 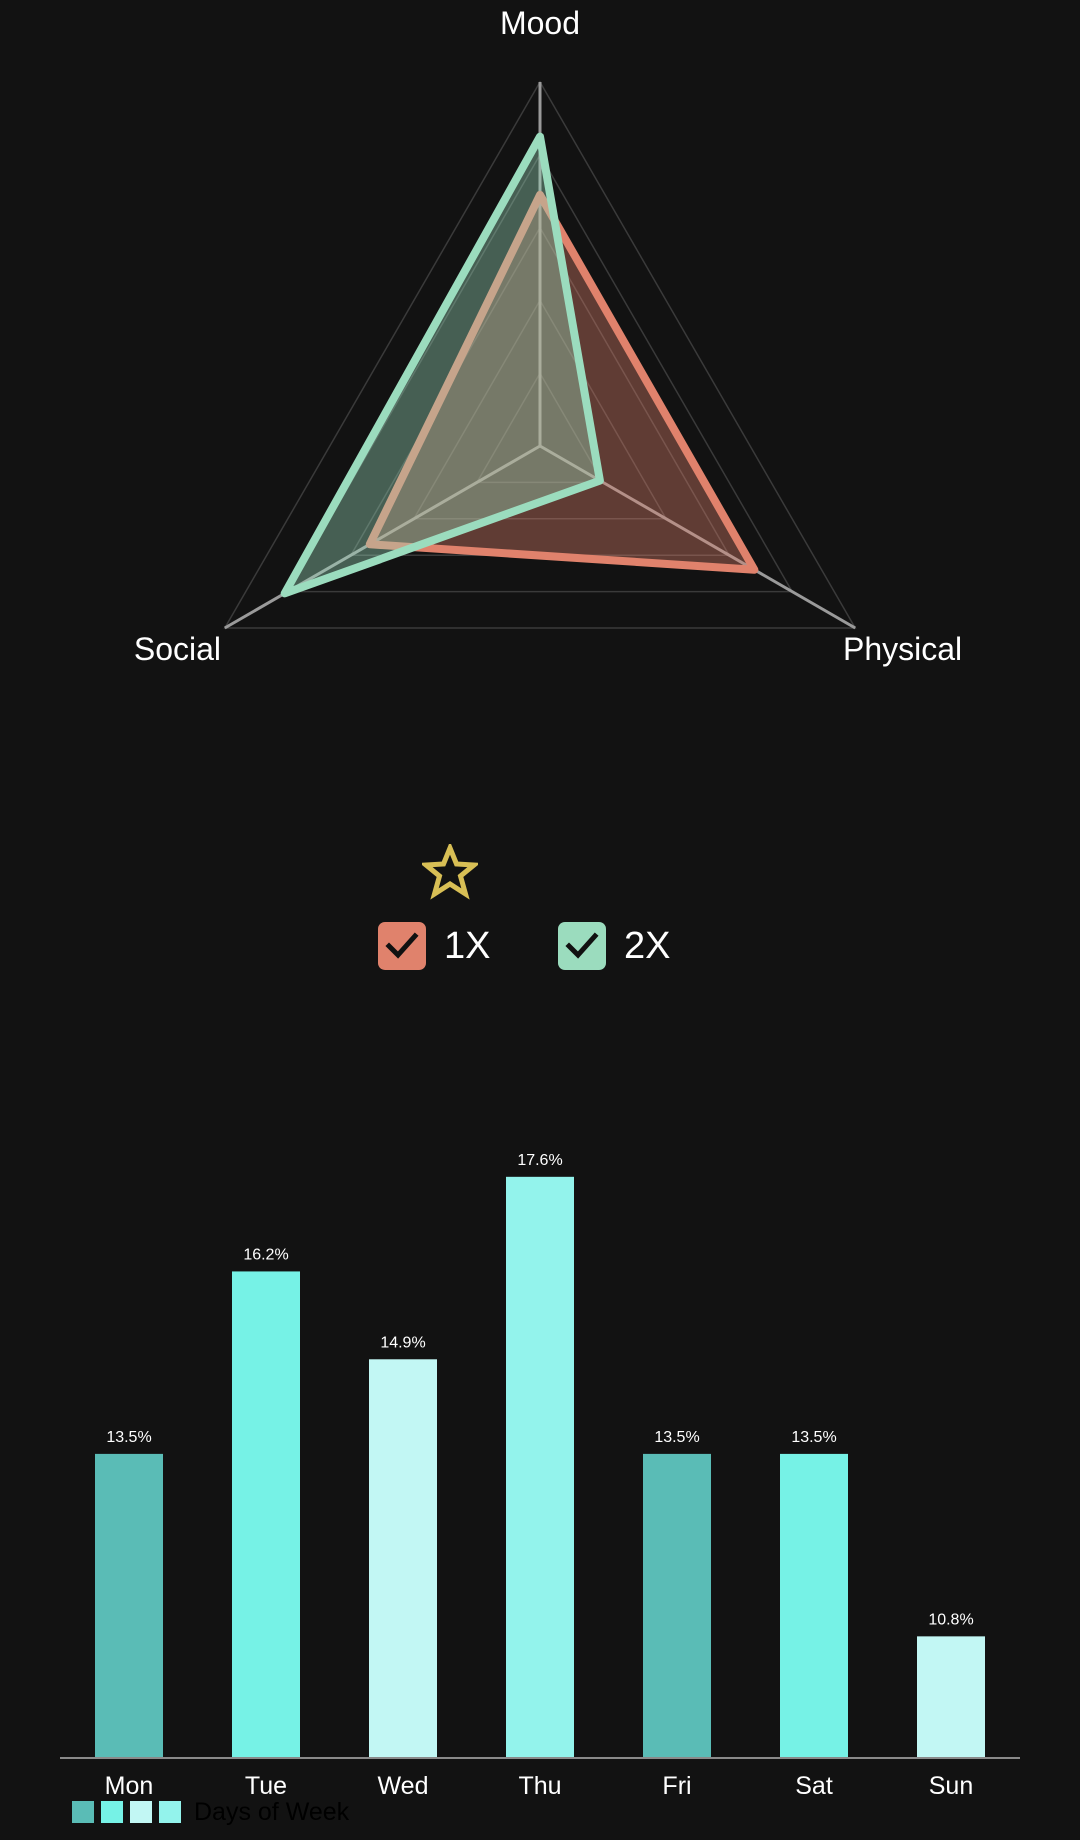 I want to click on x-tick-label: Tue, so click(x=266, y=1786).